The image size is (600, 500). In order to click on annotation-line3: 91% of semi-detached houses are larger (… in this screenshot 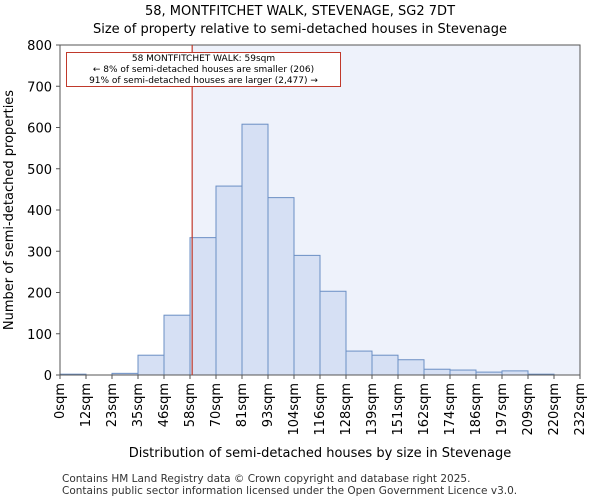, I will do `click(203, 81)`.